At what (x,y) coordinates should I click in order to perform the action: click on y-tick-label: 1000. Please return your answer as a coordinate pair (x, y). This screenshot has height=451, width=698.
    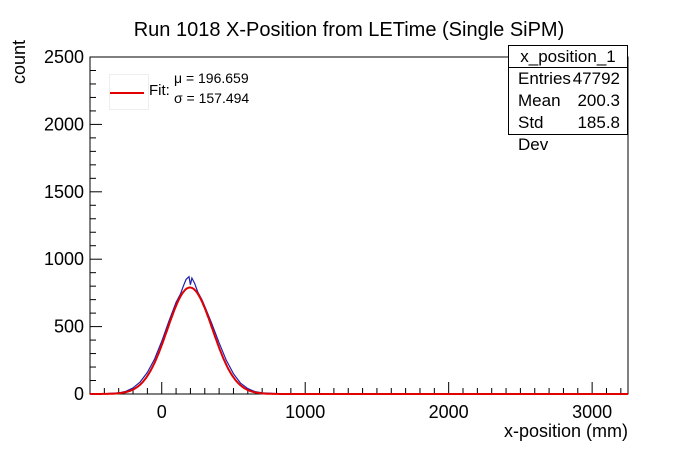
    Looking at the image, I should click on (64, 259).